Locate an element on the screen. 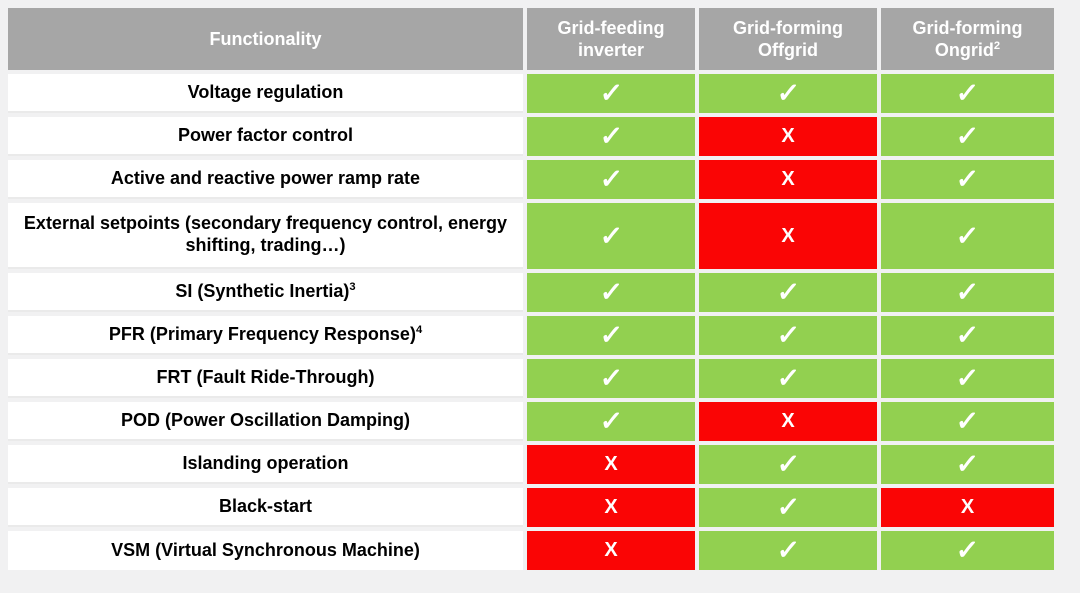 The image size is (1080, 593). table-row: SI (Synthetic Inertia)3 ✓ ✓ ✓ is located at coordinates (531, 292).